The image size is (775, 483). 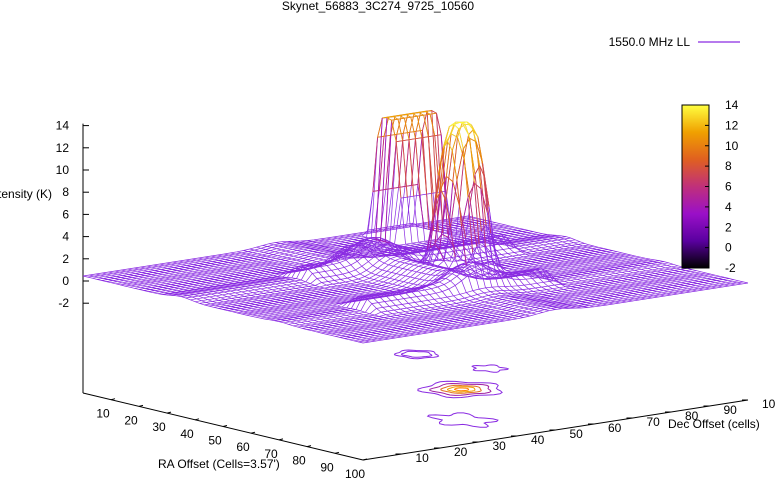 What do you see at coordinates (731, 410) in the screenshot?
I see `y-tick-label: 90` at bounding box center [731, 410].